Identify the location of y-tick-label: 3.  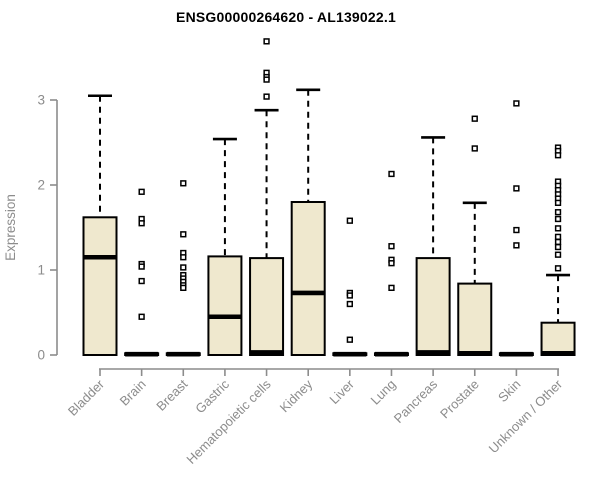
(41, 100).